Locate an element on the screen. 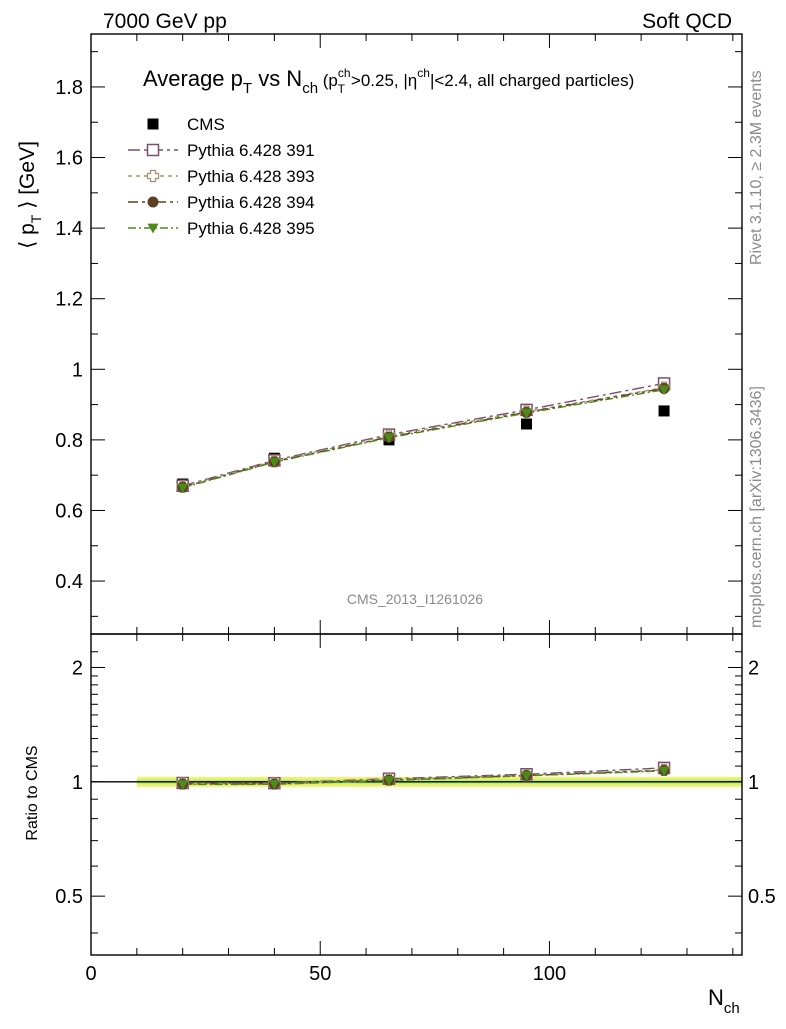 The width and height of the screenshot is (786, 1029). ratio-plot-layer is located at coordinates (416, 775).